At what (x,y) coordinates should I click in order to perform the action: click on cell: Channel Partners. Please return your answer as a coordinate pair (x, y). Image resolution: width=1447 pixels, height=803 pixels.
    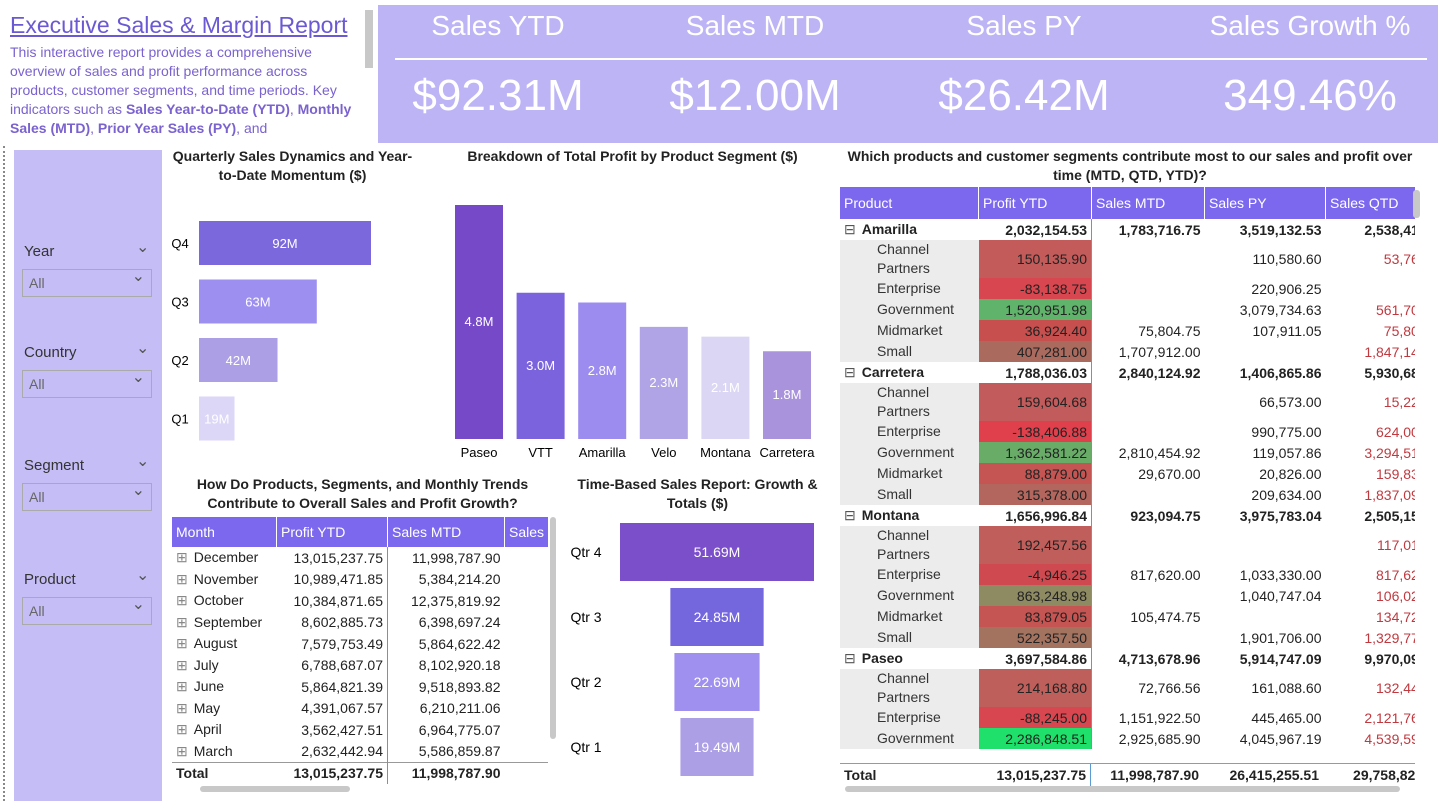
    Looking at the image, I should click on (909, 402).